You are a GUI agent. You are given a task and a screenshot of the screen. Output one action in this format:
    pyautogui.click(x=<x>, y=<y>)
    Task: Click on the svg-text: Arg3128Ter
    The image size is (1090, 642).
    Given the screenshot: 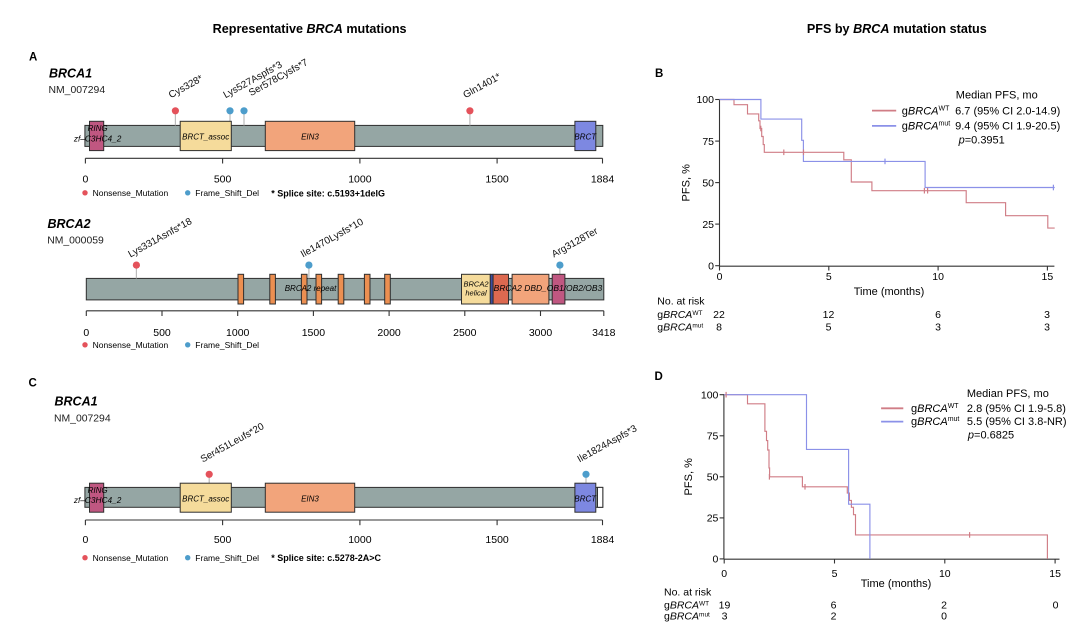 What is the action you would take?
    pyautogui.click(x=575, y=243)
    